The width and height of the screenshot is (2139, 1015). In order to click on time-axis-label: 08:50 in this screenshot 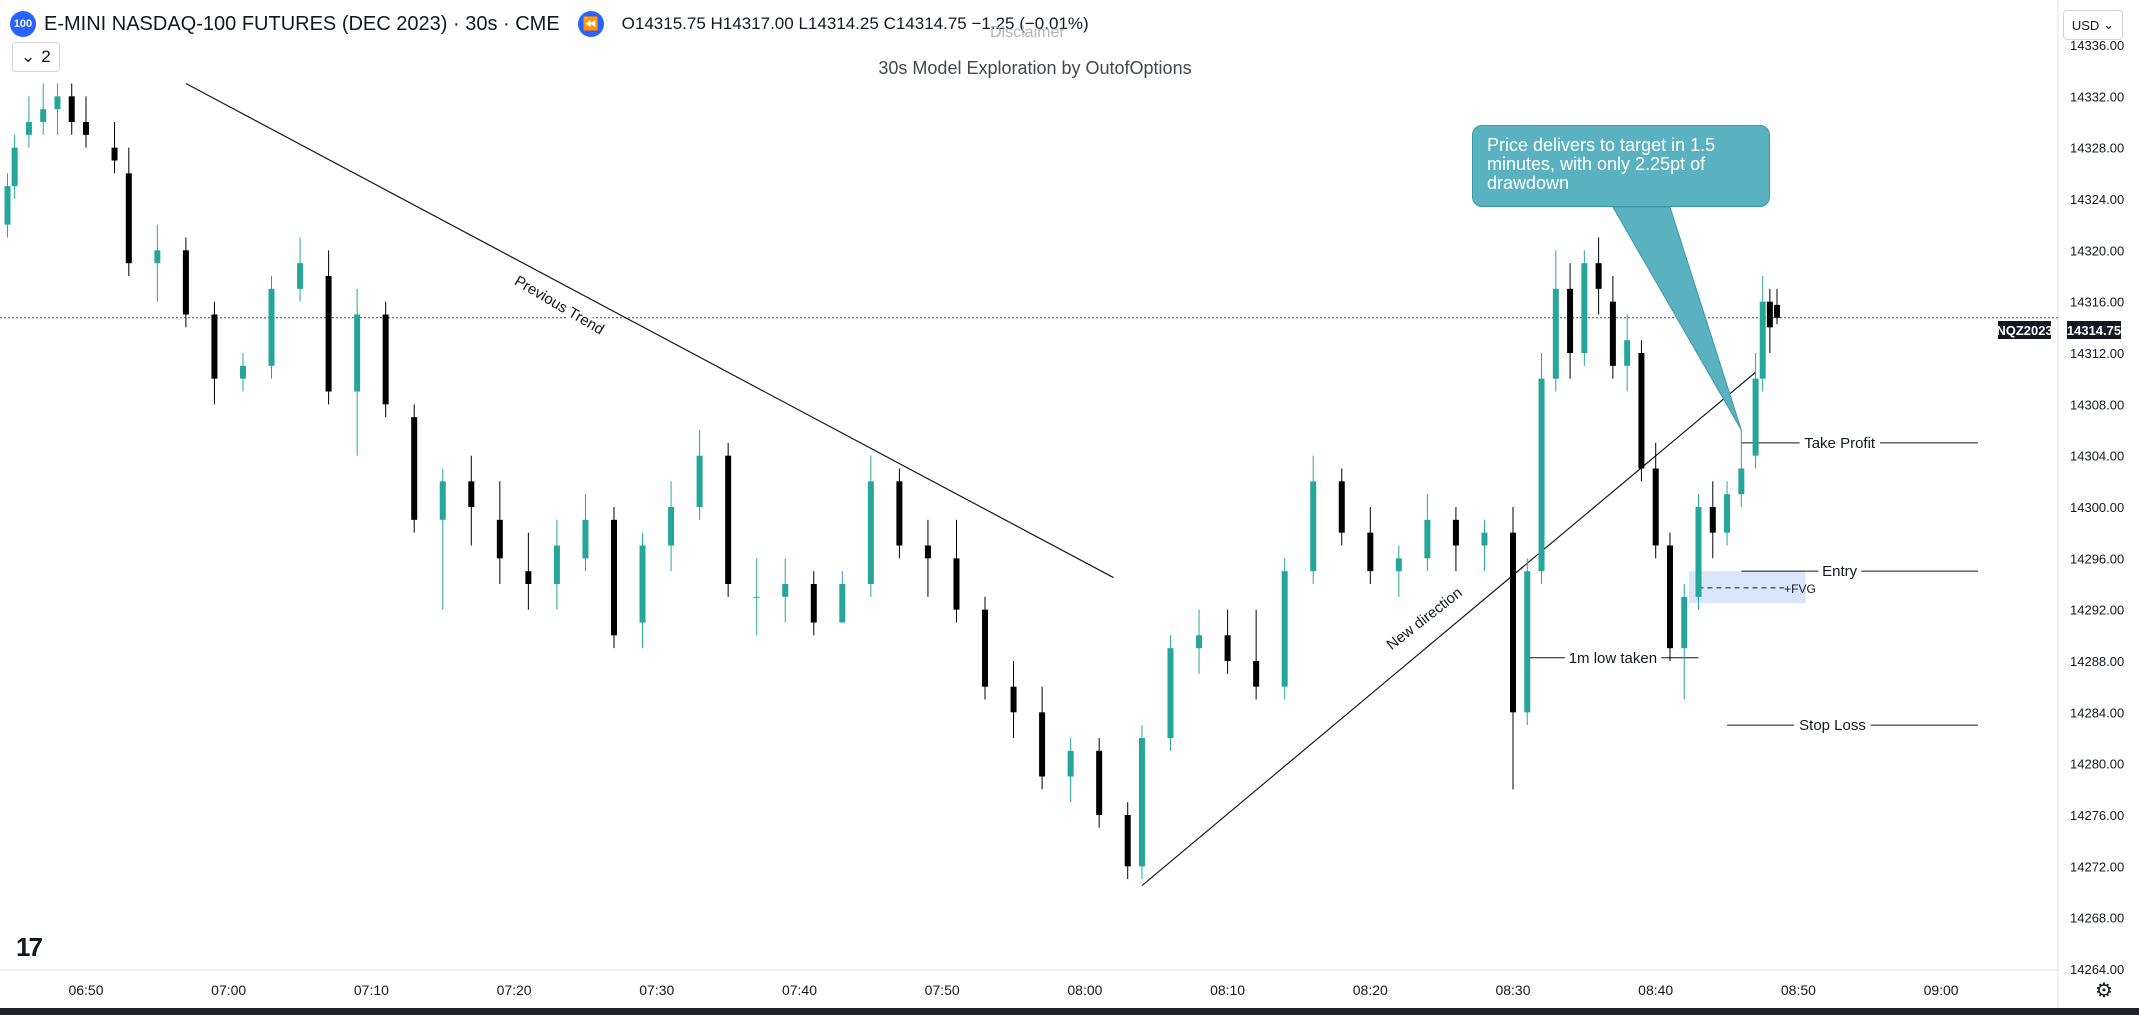, I will do `click(1798, 990)`.